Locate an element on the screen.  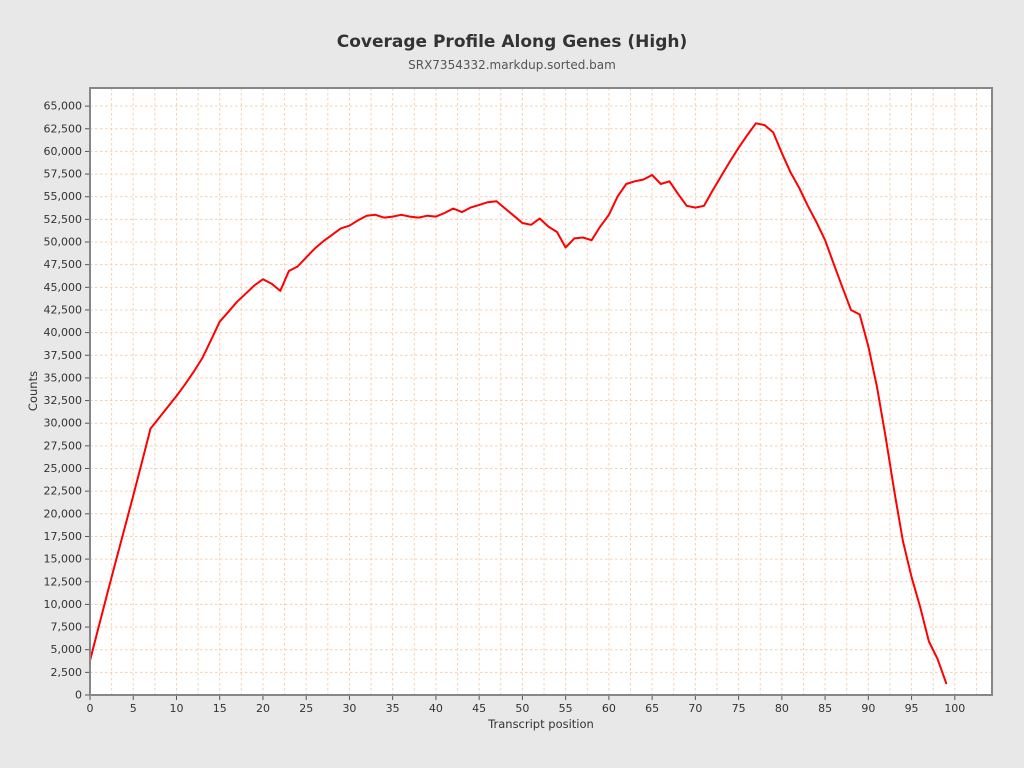
y-tick-label: 35,000 is located at coordinates (63, 377).